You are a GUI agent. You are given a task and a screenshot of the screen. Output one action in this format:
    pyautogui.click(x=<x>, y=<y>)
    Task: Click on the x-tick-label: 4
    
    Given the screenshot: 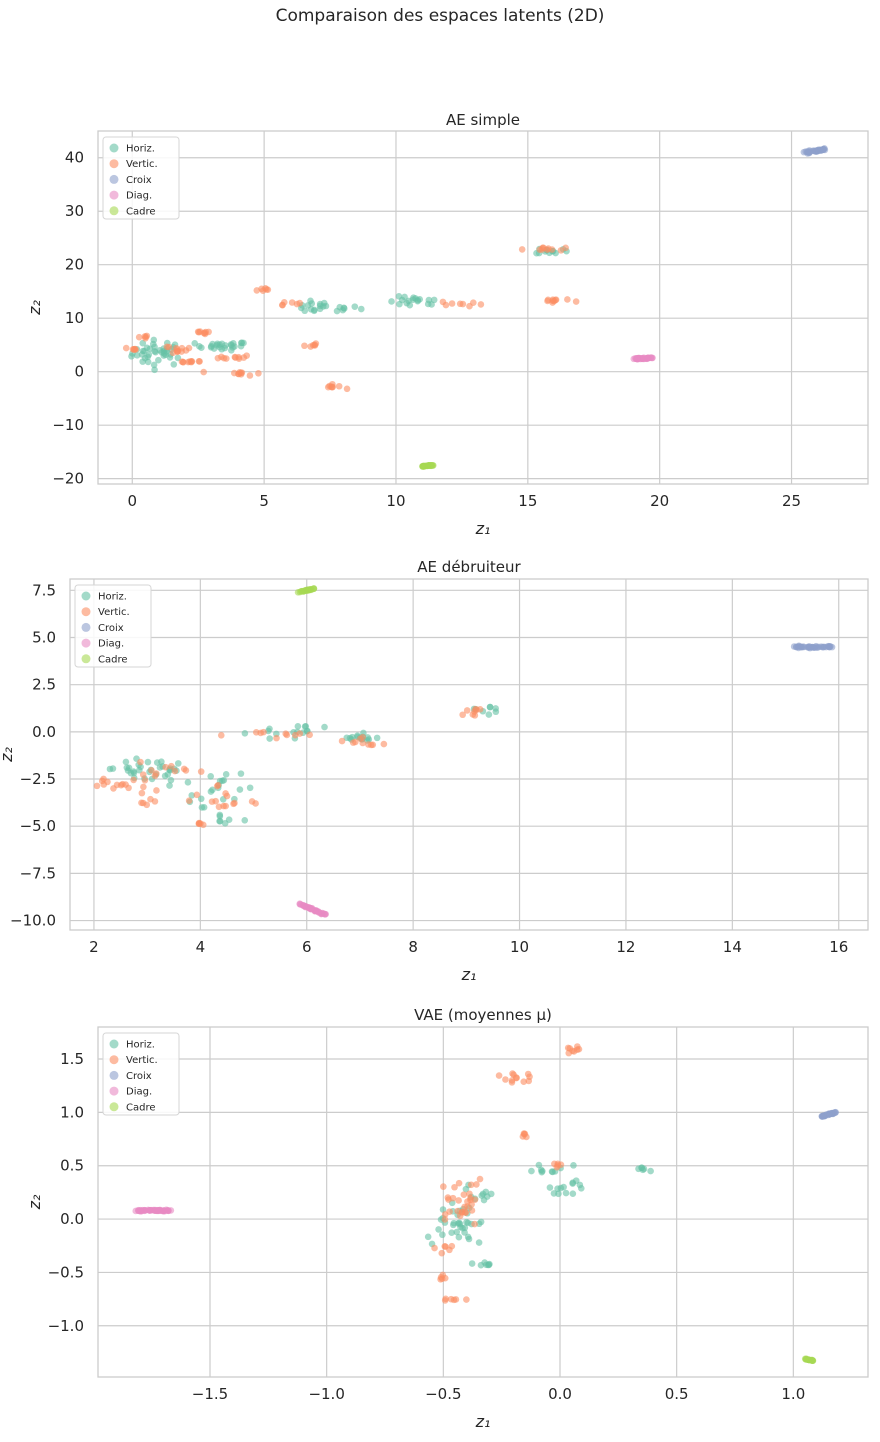 What is the action you would take?
    pyautogui.click(x=201, y=947)
    